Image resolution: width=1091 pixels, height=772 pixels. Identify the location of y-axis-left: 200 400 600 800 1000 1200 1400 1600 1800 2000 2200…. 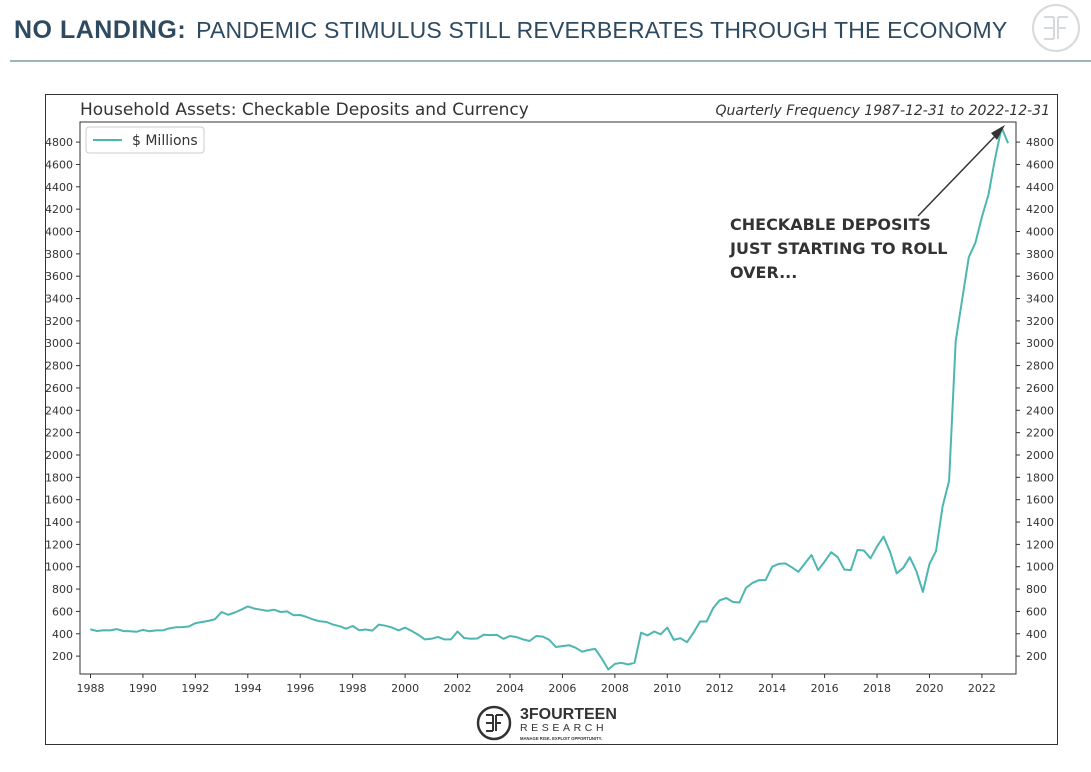
(62, 399).